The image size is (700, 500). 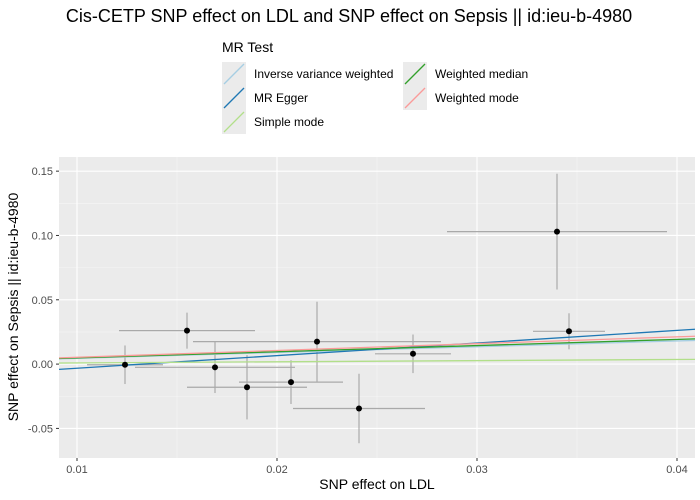 What do you see at coordinates (415, 98) in the screenshot?
I see `legend-swatch-weighted-mode` at bounding box center [415, 98].